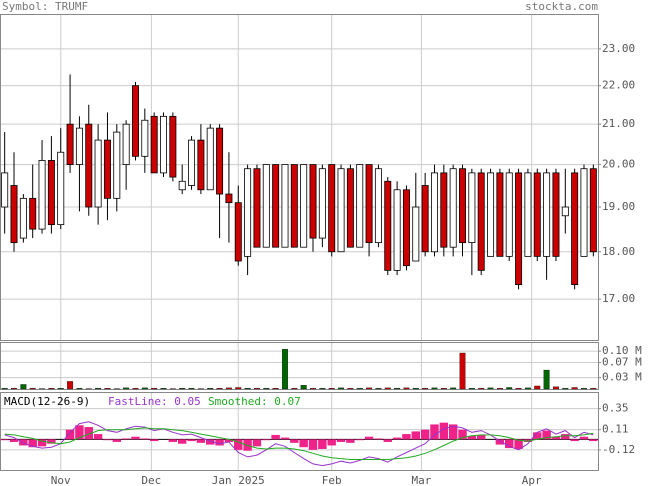 This screenshot has height=486, width=655. I want to click on site: stockta.com, so click(561, 6).